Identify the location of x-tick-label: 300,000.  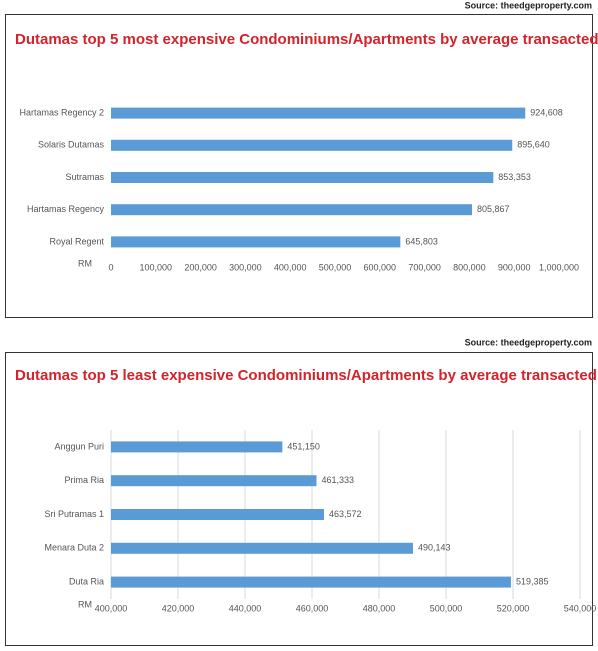
(245, 267).